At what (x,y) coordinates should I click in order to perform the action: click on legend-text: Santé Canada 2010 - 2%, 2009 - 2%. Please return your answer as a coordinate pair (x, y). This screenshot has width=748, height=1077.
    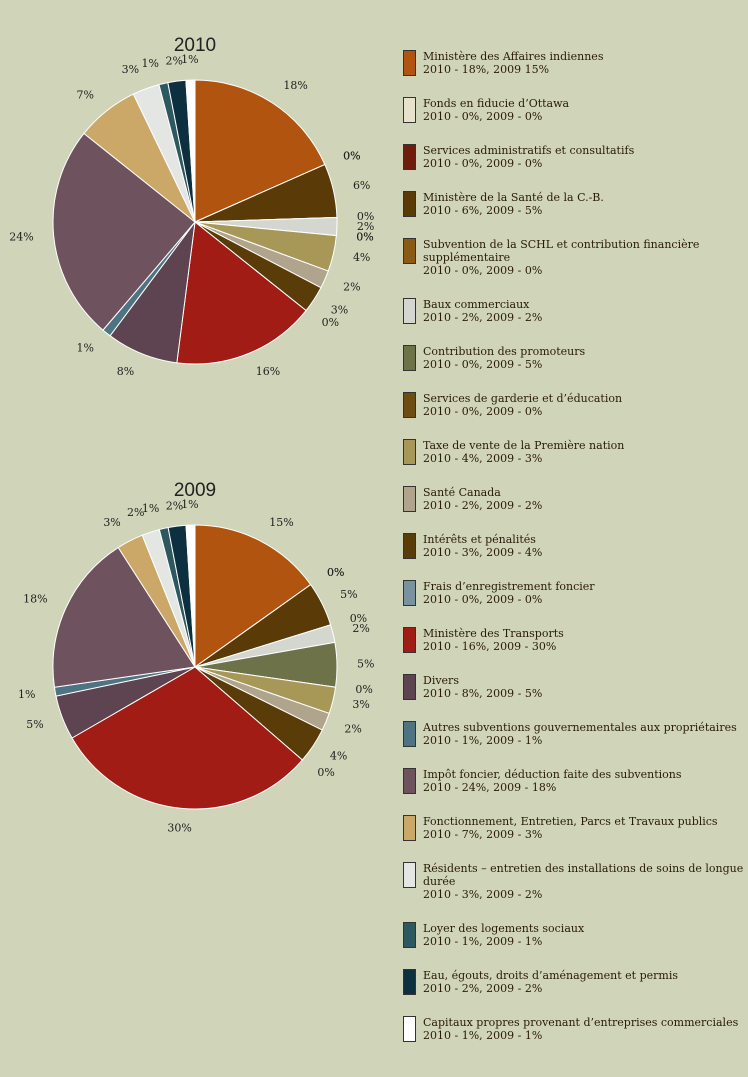
    Looking at the image, I should click on (482, 499).